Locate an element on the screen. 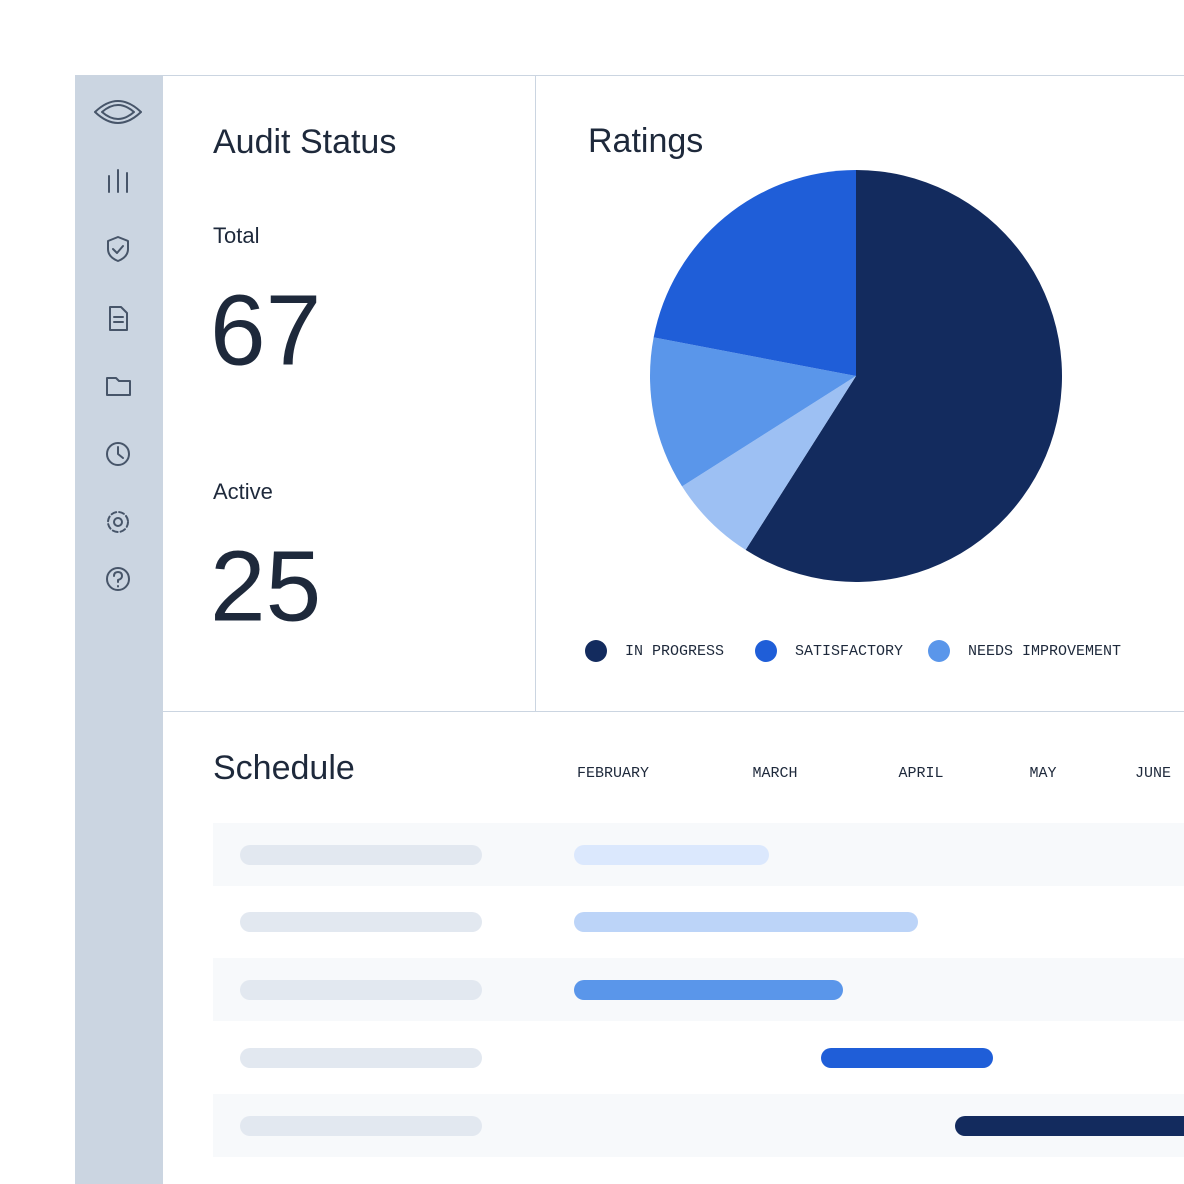  legend-label: IN PROGRESS is located at coordinates (674, 651).